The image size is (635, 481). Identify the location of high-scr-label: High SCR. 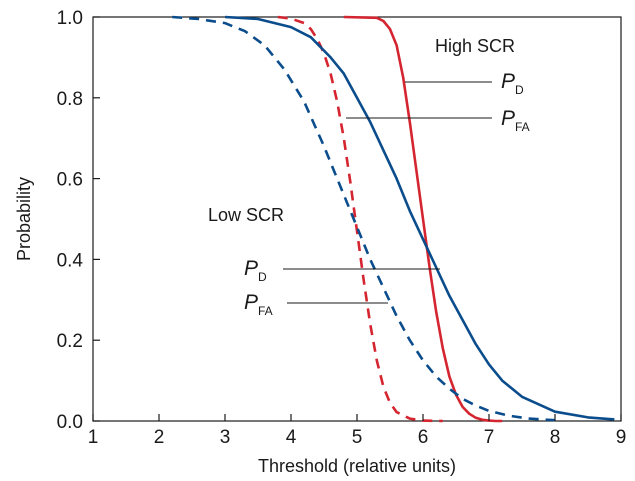
(475, 46).